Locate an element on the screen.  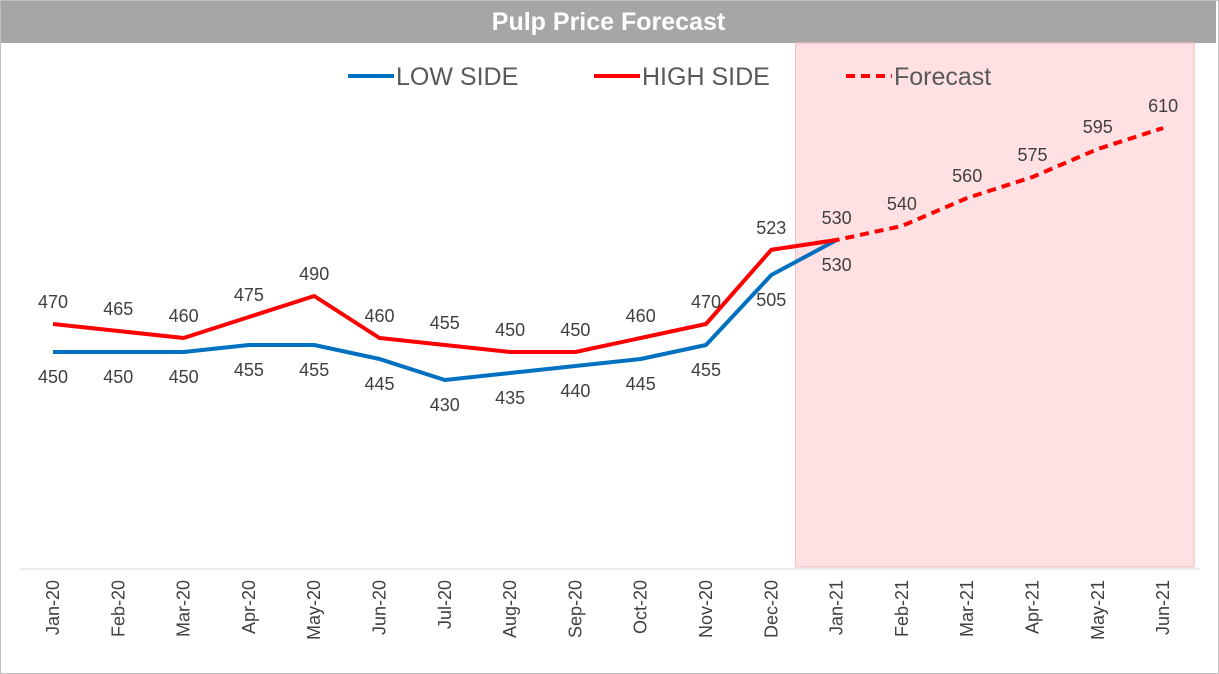
data-label-low: 430 is located at coordinates (445, 405).